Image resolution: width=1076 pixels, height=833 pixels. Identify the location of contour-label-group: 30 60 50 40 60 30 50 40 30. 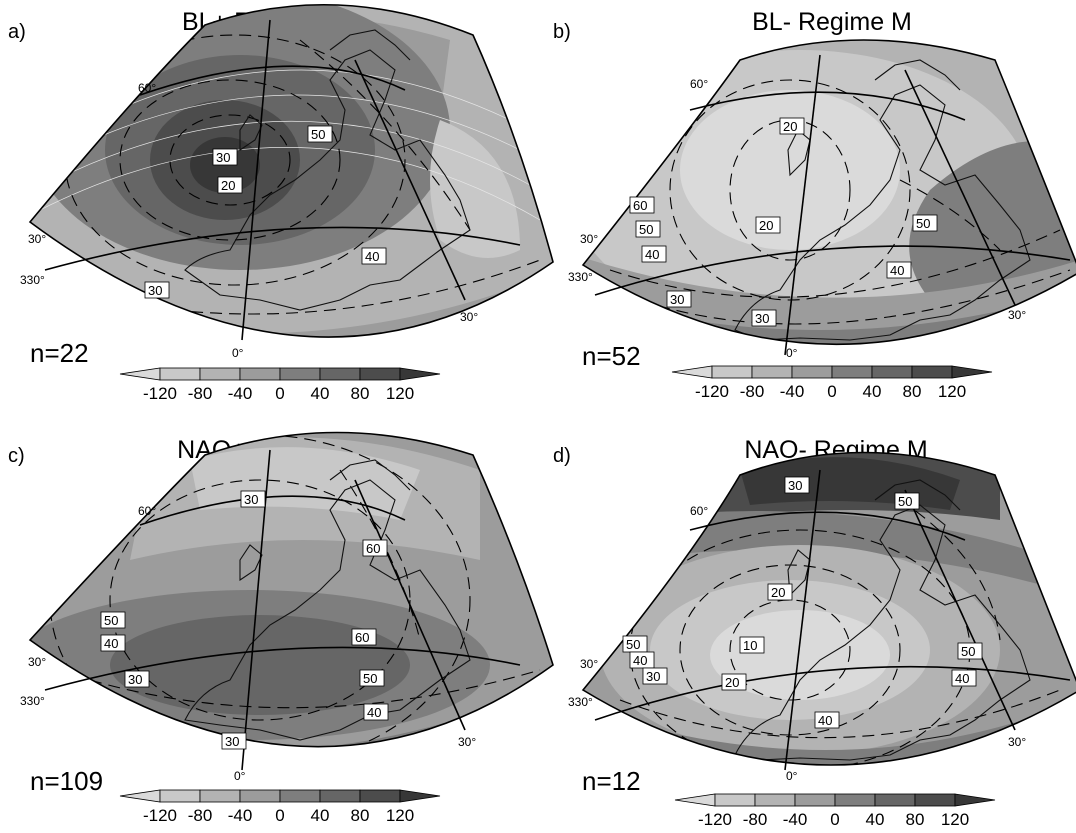
(244, 620).